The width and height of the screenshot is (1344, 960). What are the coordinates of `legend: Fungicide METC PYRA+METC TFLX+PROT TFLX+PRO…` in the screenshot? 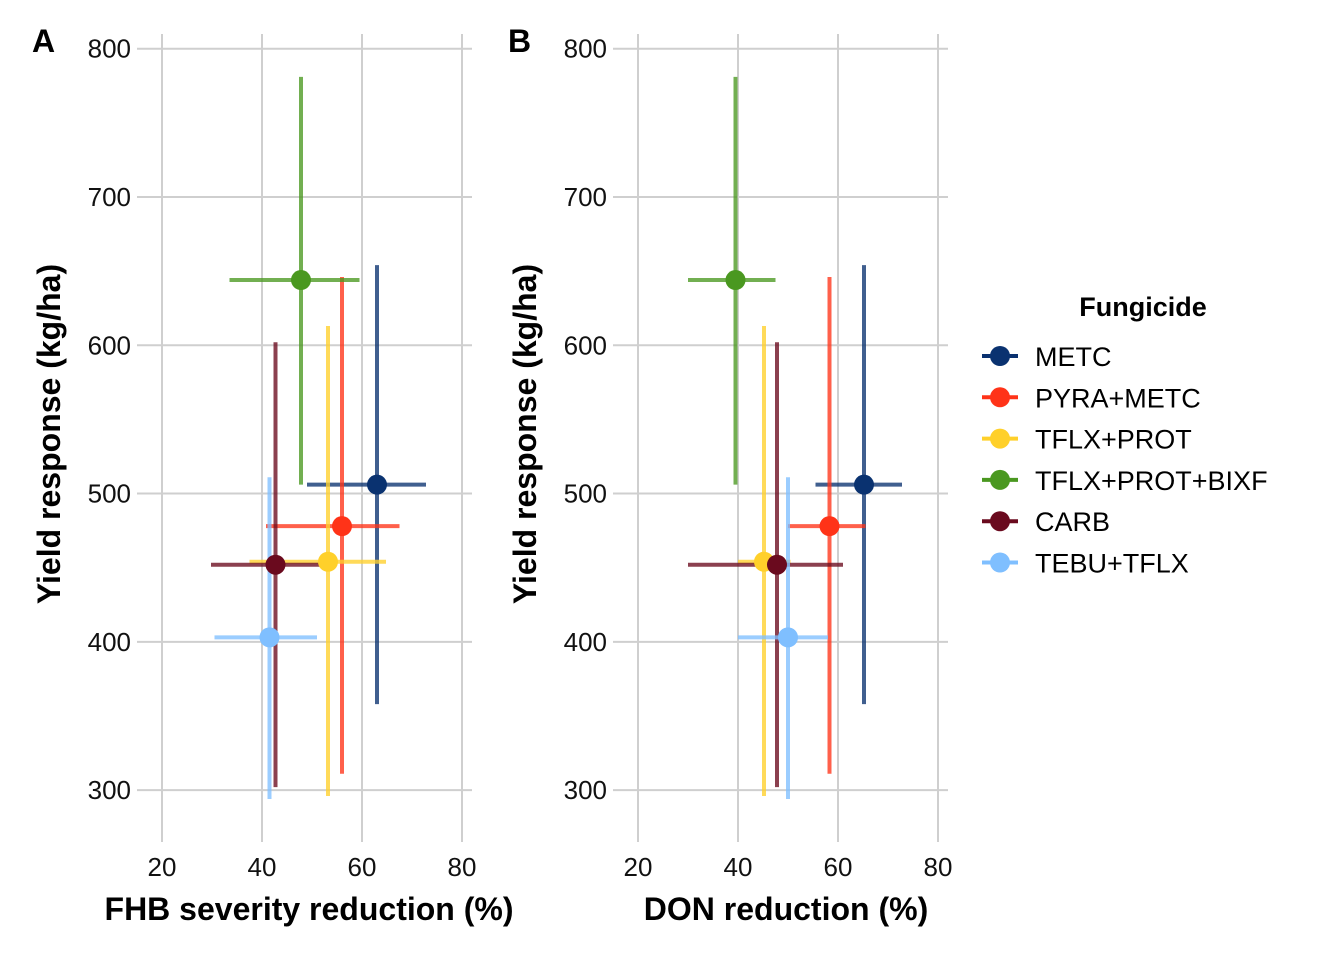 It's located at (1125, 435).